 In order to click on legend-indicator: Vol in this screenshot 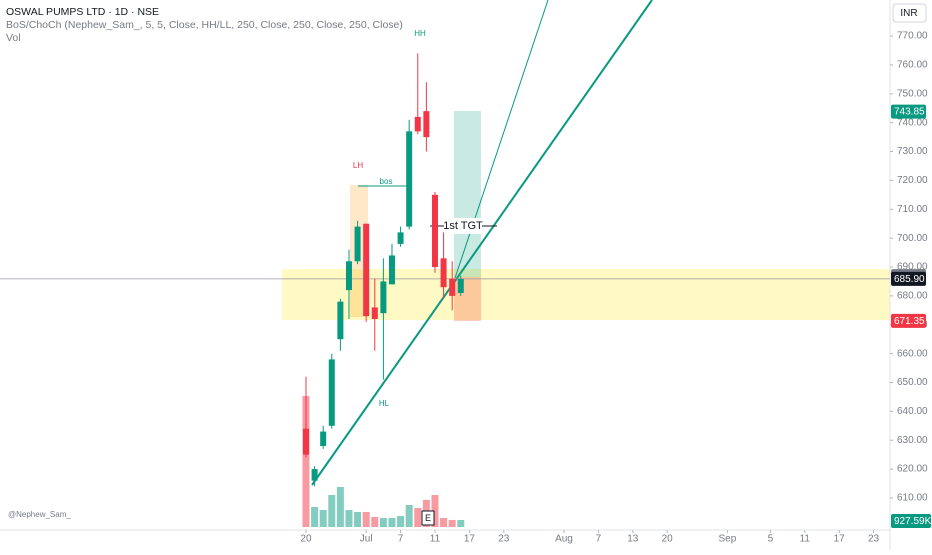, I will do `click(13, 38)`.